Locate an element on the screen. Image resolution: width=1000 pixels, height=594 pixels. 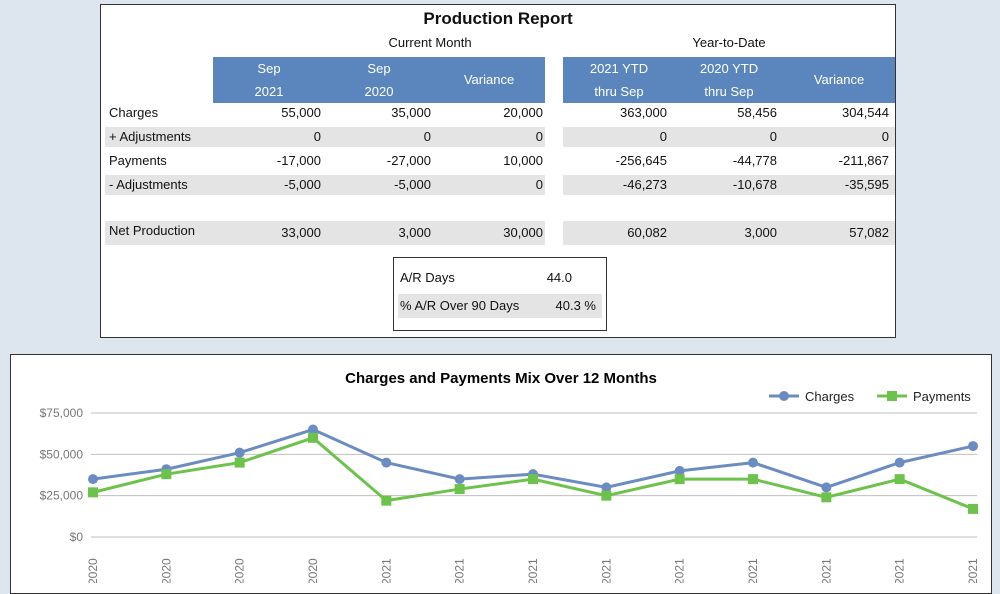
row-label-minus-adjustments: - Adjustments is located at coordinates (148, 184).